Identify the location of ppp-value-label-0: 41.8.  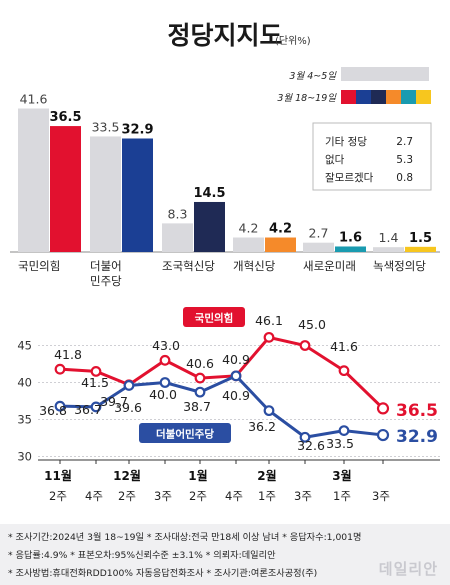
(68, 354).